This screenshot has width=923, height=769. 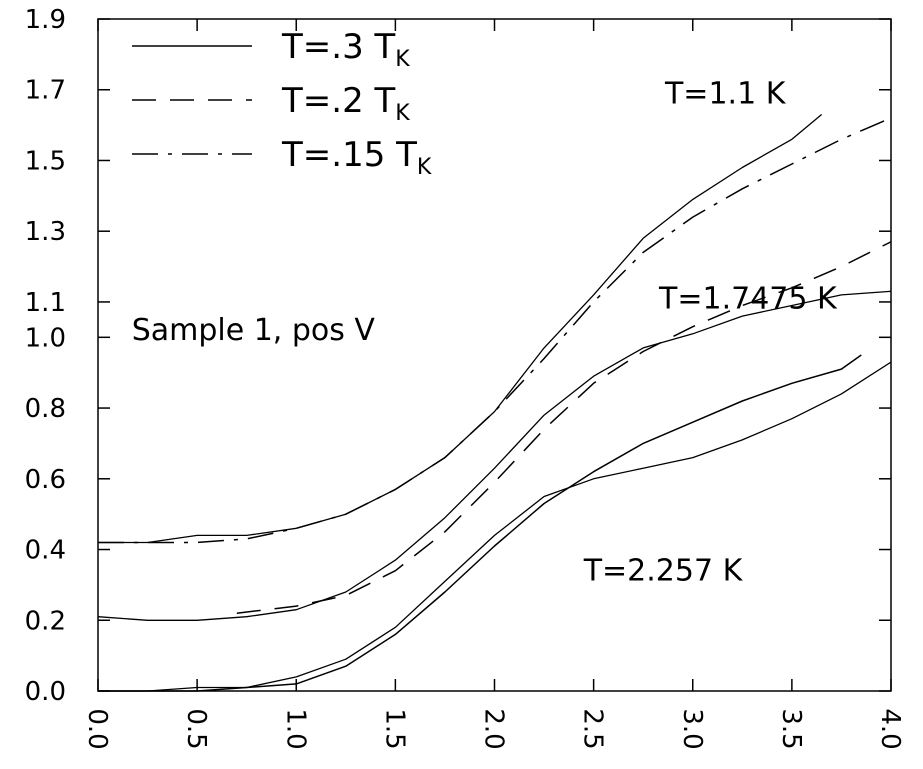 I want to click on y-tick-label: 0.0, so click(x=45, y=692).